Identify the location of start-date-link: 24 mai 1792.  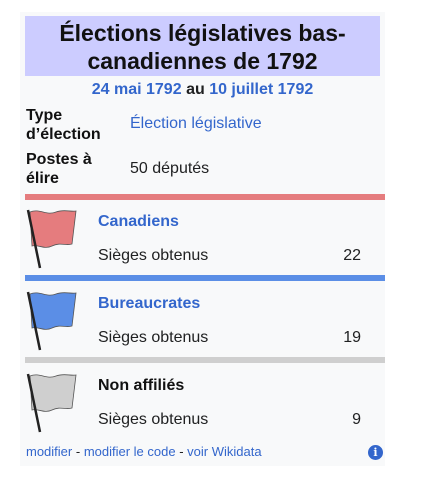
(136, 89).